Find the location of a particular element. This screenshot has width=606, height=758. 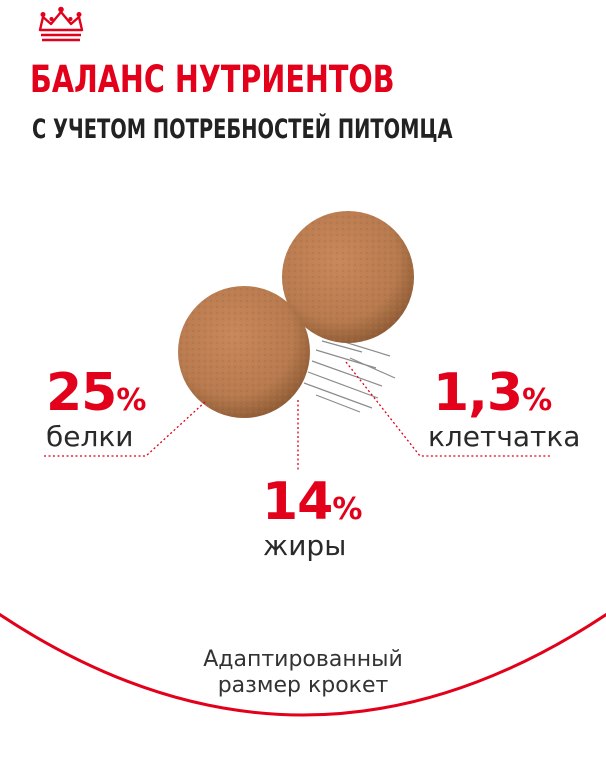

fiber-value: 1,3% is located at coordinates (493, 393).